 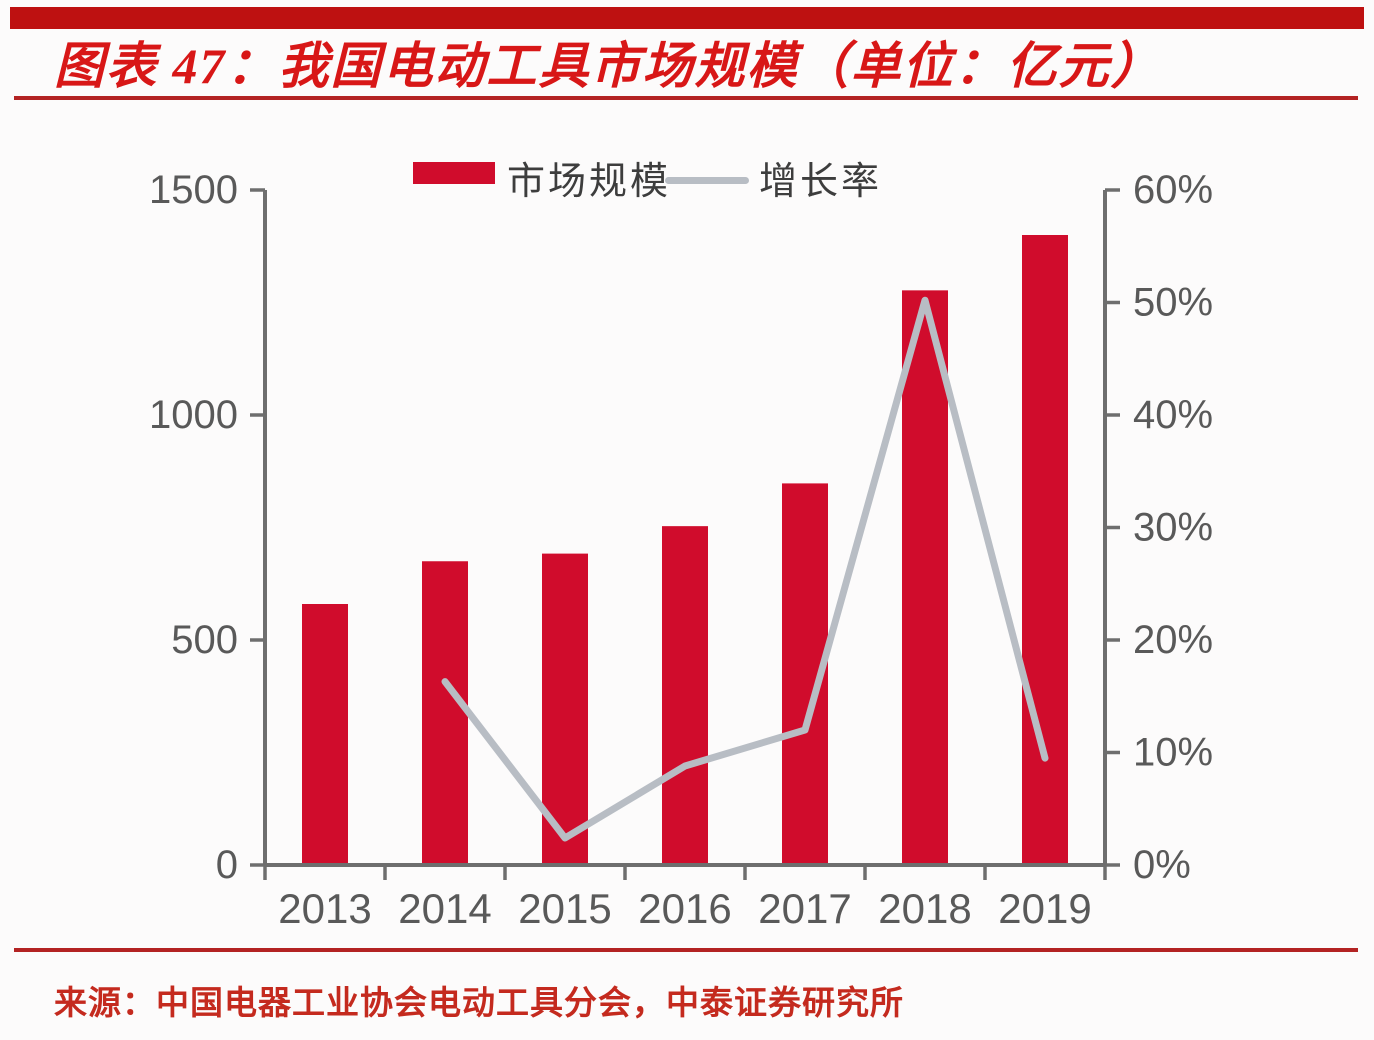 What do you see at coordinates (444, 908) in the screenshot?
I see `x-label-2014: 2014` at bounding box center [444, 908].